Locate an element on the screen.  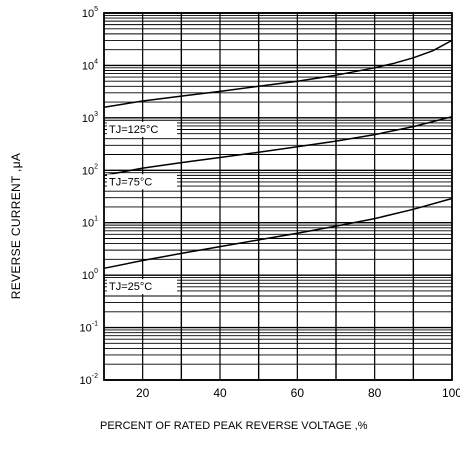
y-tick-label: 10³ is located at coordinates (90, 118).